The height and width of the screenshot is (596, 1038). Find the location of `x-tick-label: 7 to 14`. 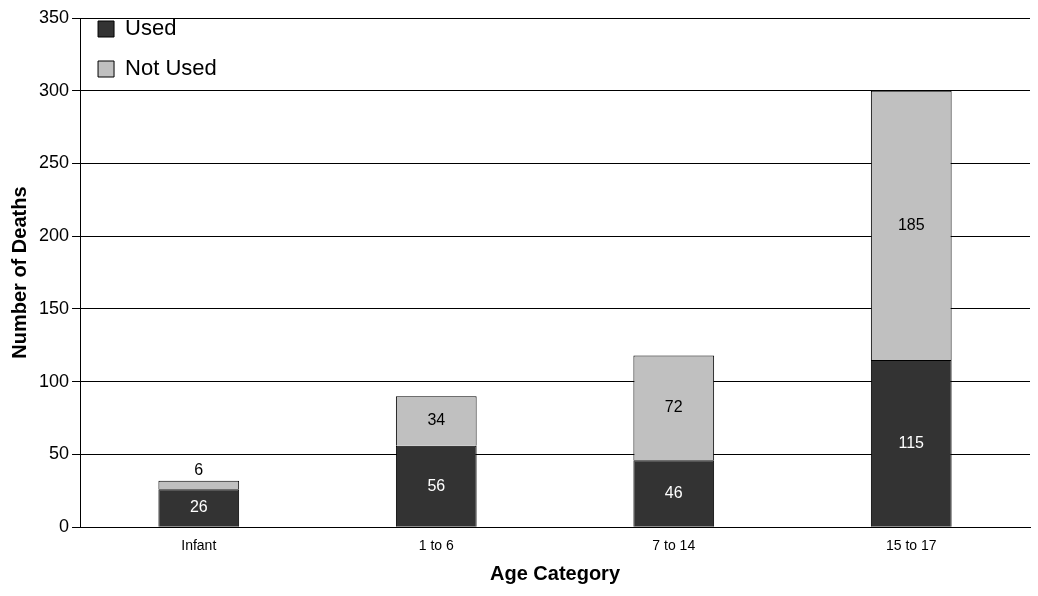

x-tick-label: 7 to 14 is located at coordinates (674, 545).